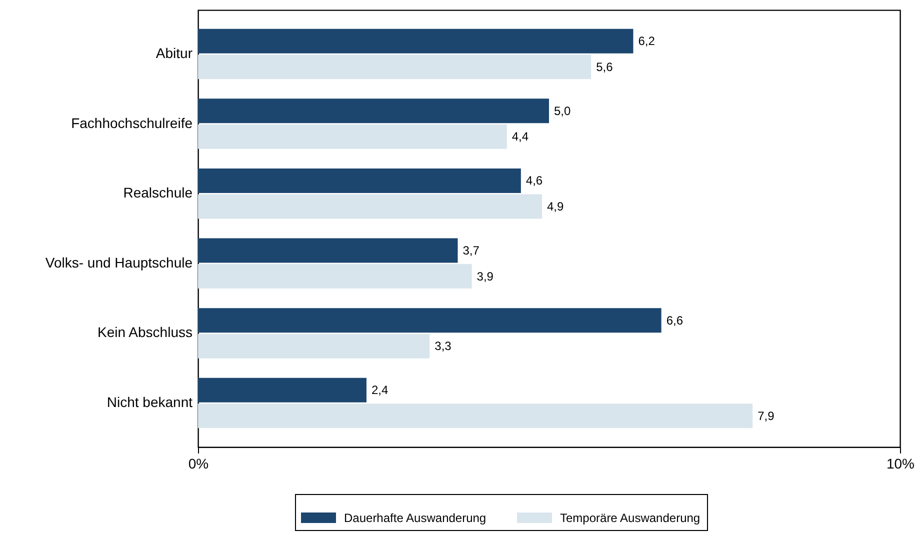  Describe the element at coordinates (149, 402) in the screenshot. I see `y-tick-label: Nicht bekannt` at that location.